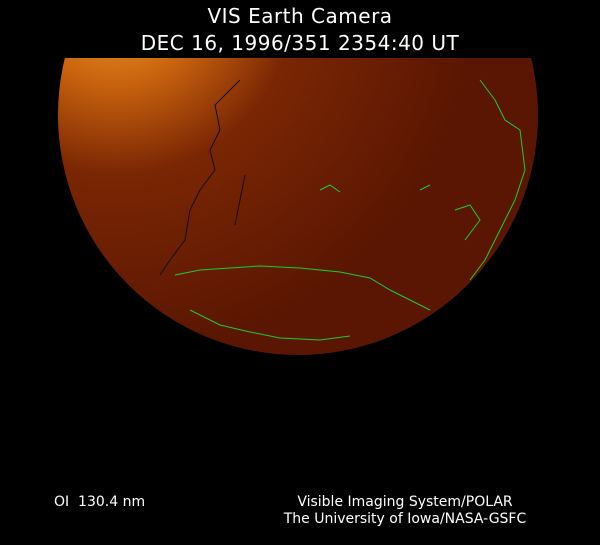 The image size is (600, 545). I want to click on credit-line-2: The University of Iowa/NASA-GSFC, so click(405, 519).